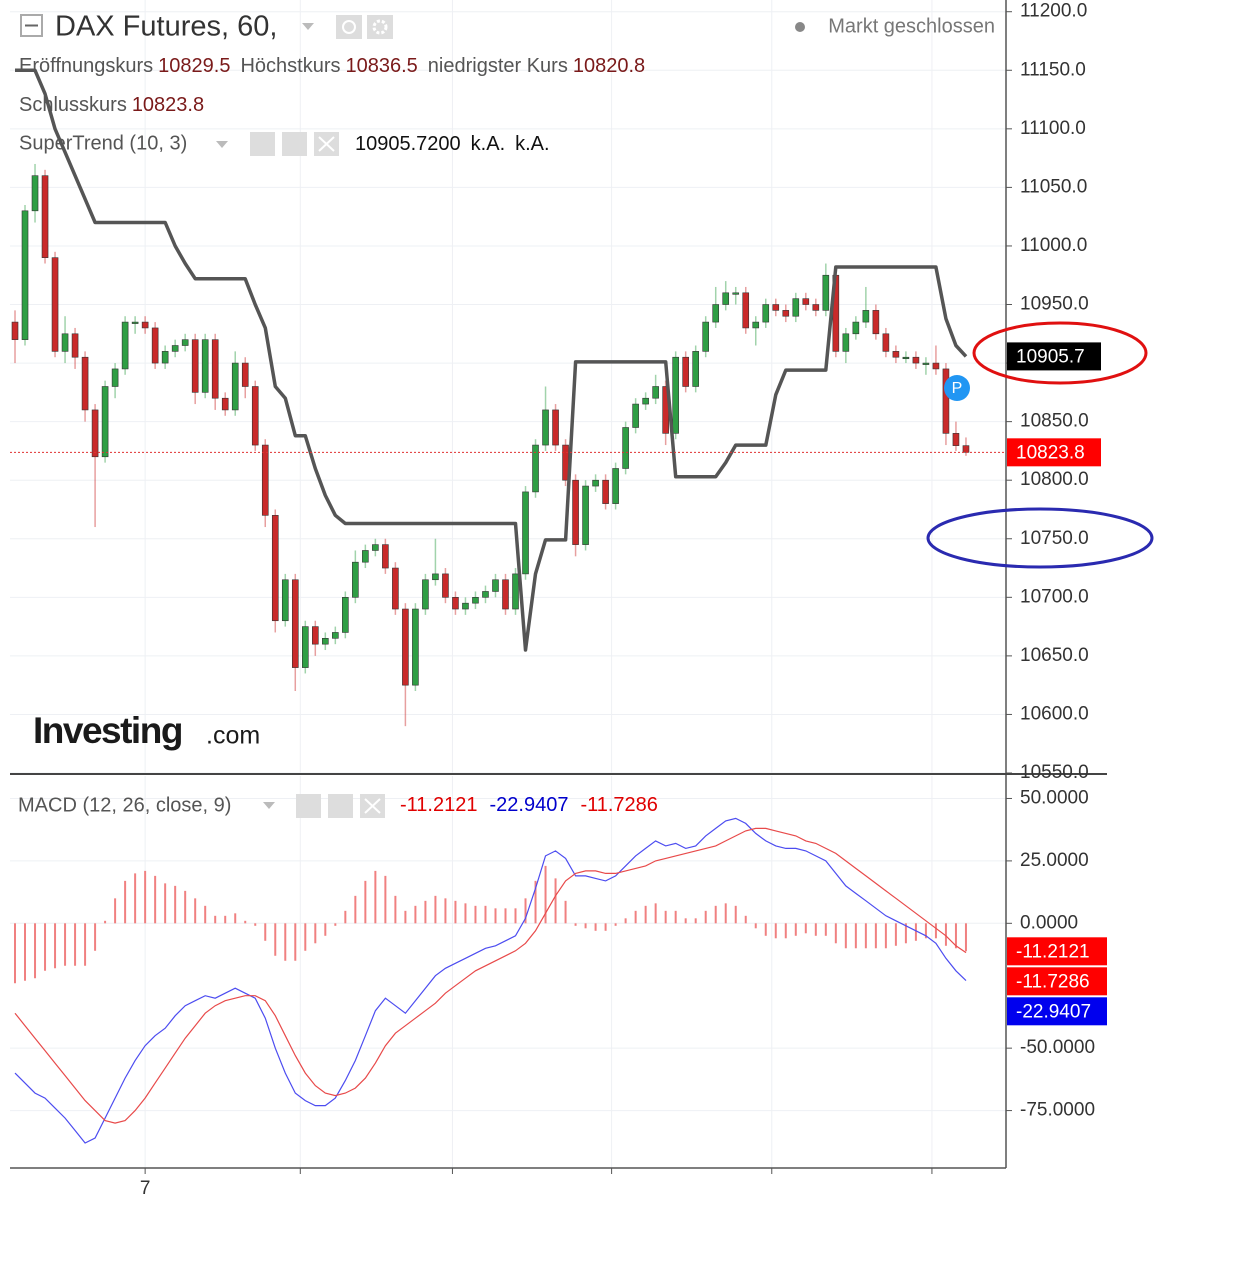  I want to click on legend-value: 10820.8, so click(609, 66).